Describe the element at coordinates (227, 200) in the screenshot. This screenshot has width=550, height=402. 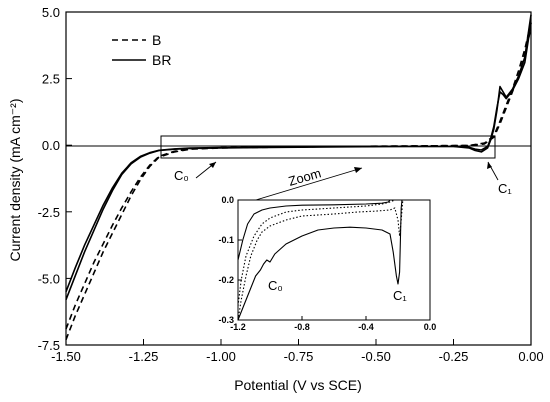
I see `inset-y-tick-label: 0.0` at that location.